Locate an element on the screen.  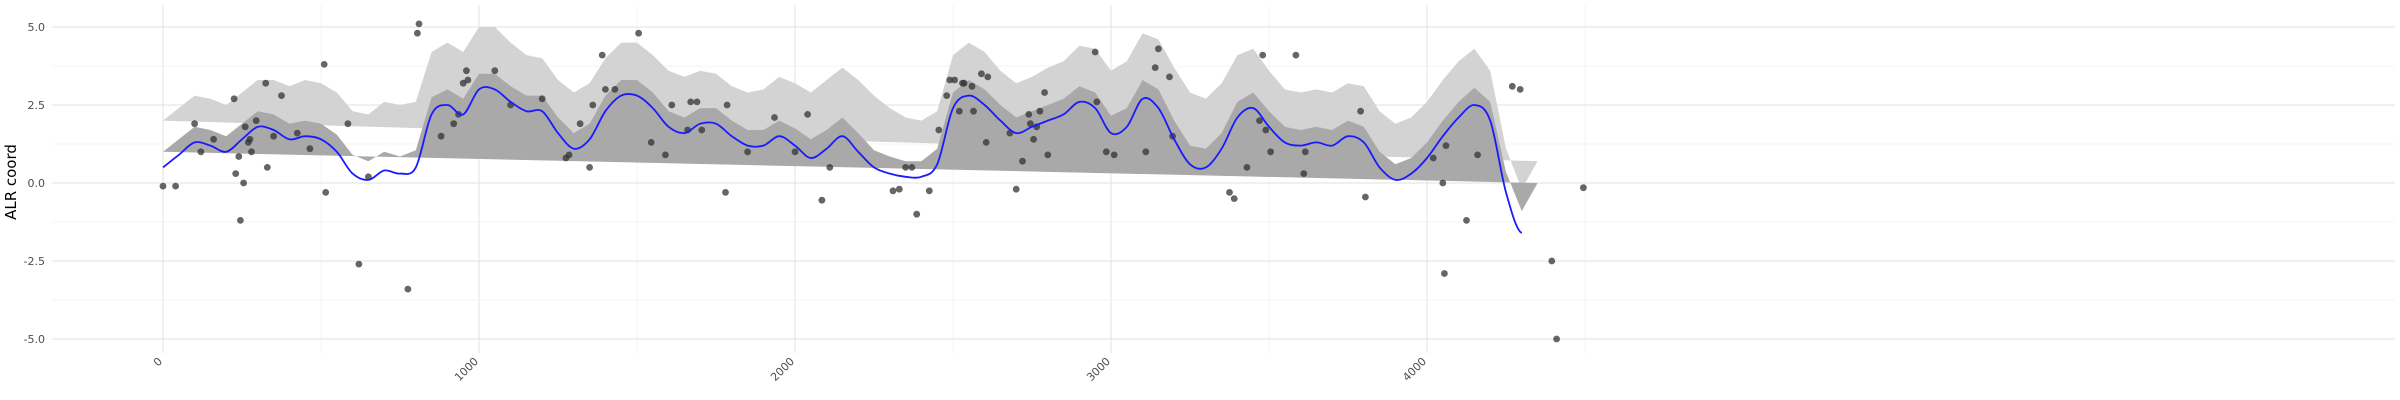
y-tick-label: 2.5 is located at coordinates (37, 105).